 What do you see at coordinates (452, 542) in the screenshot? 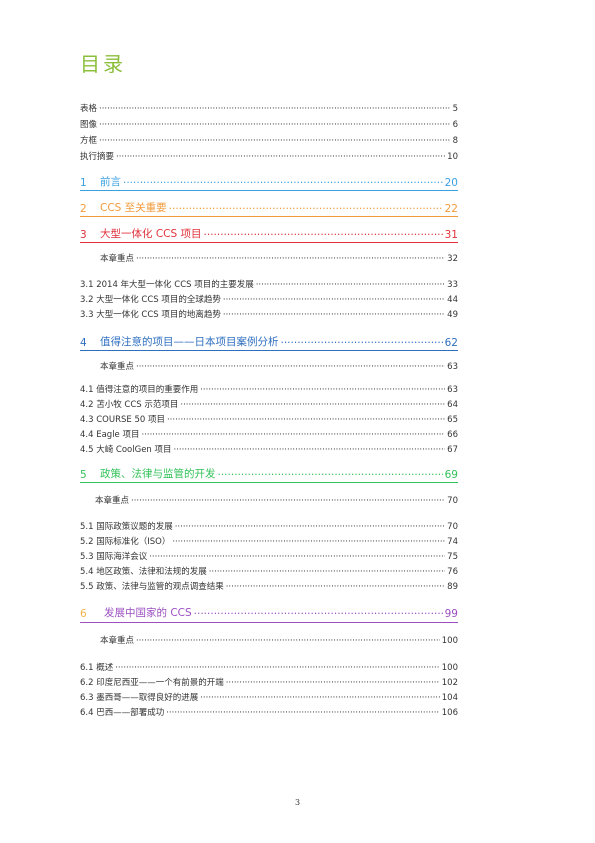
I see `toc-entry-page: 74` at bounding box center [452, 542].